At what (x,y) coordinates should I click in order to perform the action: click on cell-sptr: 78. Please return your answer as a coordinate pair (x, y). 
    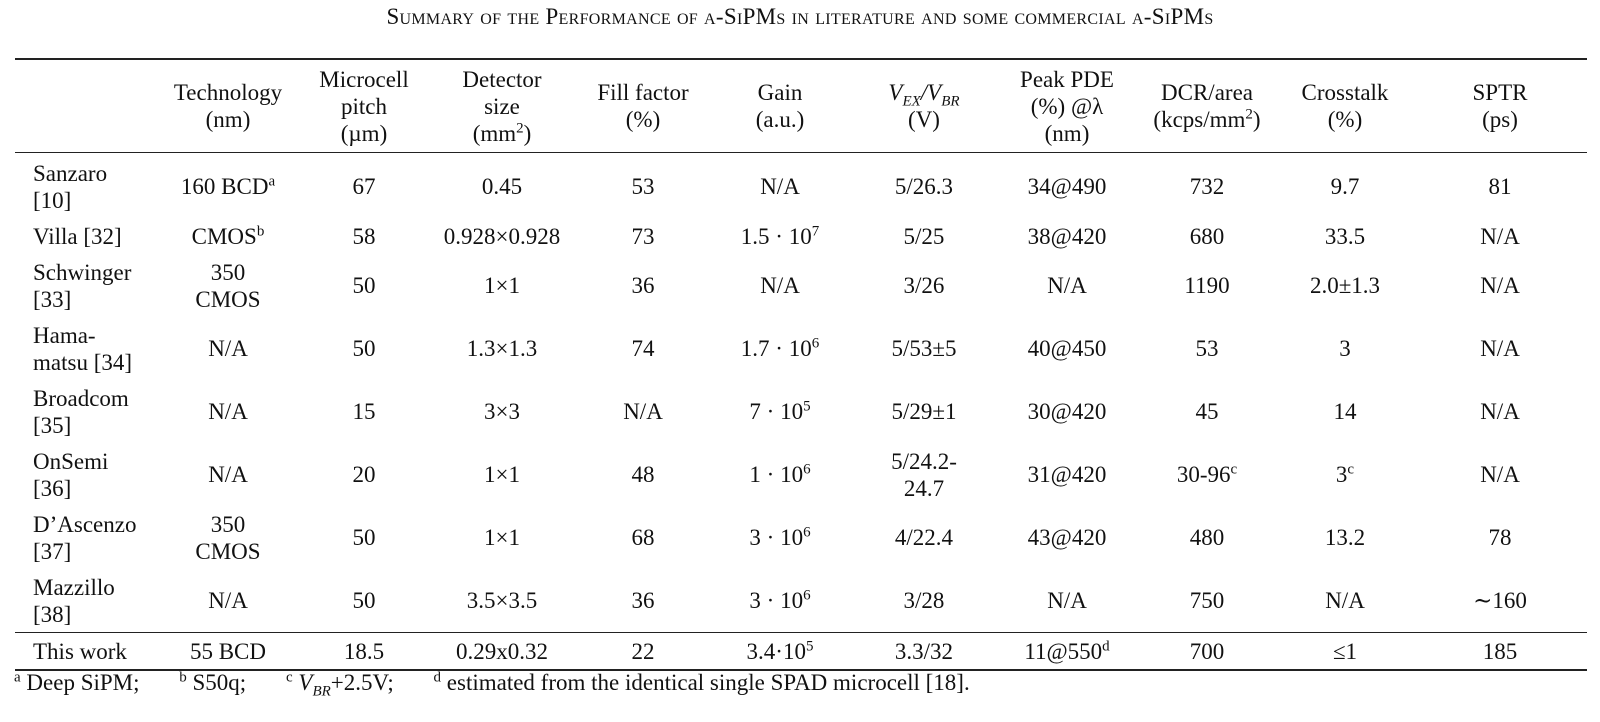
    Looking at the image, I should click on (1500, 537).